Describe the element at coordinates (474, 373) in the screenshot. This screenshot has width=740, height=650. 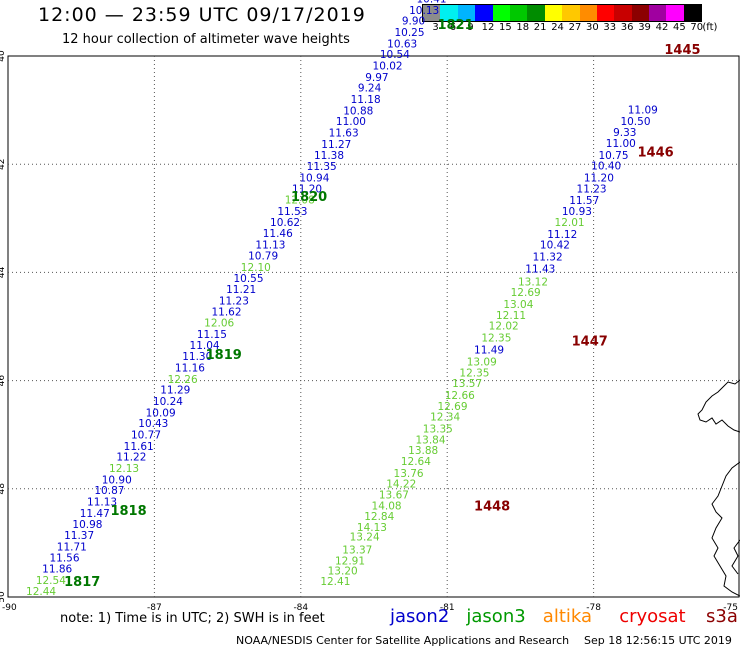
I see `wave-height-value: 12.35` at that location.